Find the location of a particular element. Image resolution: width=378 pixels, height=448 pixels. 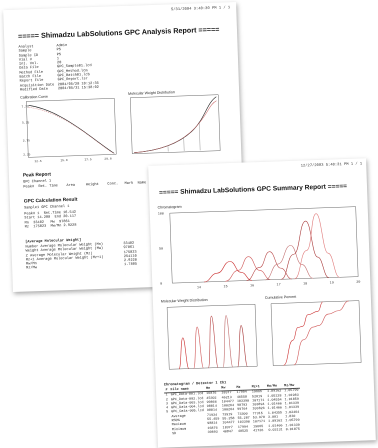

calibration-curve-chart: 7.75 5.25 3.75 2.25 12.5 15.0 17.5 20.0 is located at coordinates (69, 130).